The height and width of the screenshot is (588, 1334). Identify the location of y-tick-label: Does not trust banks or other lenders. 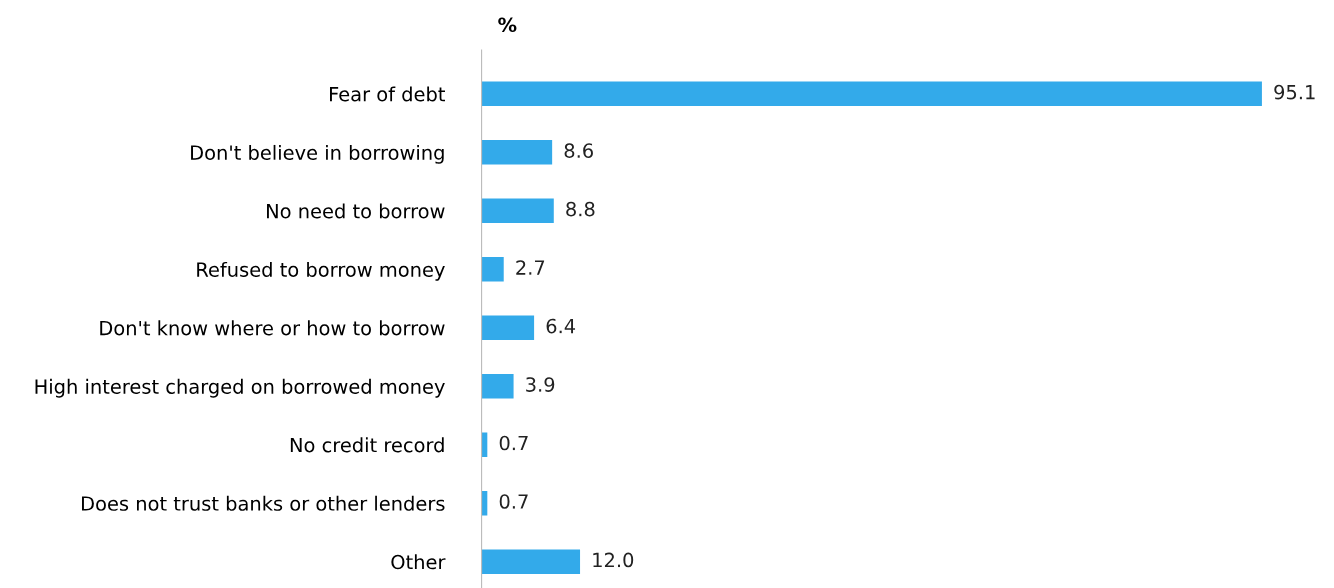
(263, 503).